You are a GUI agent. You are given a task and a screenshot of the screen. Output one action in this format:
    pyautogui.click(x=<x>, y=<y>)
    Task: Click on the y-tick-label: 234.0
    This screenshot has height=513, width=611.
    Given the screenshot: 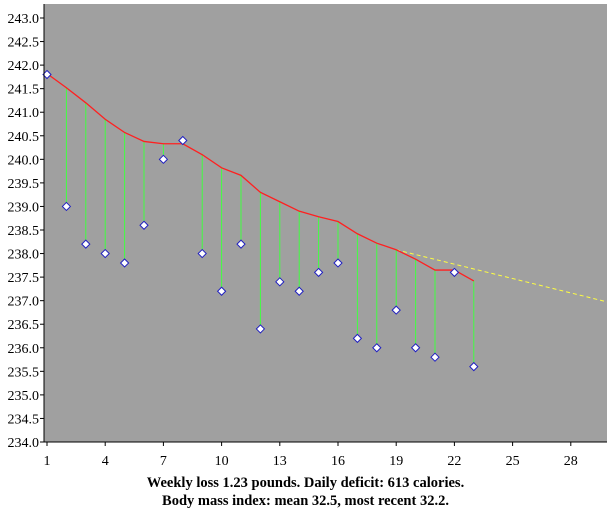 What is the action you would take?
    pyautogui.click(x=24, y=443)
    